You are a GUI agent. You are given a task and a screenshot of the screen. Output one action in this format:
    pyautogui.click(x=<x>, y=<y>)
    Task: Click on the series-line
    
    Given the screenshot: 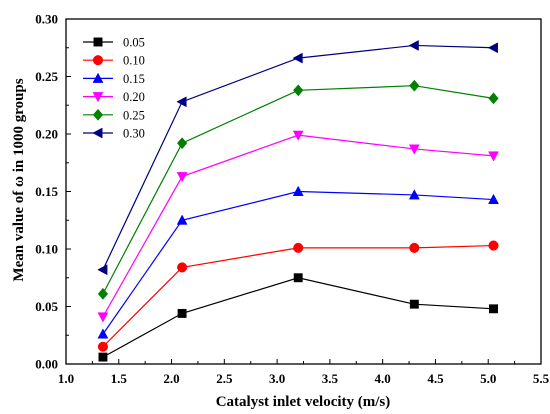 What is the action you would take?
    pyautogui.click(x=298, y=317)
    